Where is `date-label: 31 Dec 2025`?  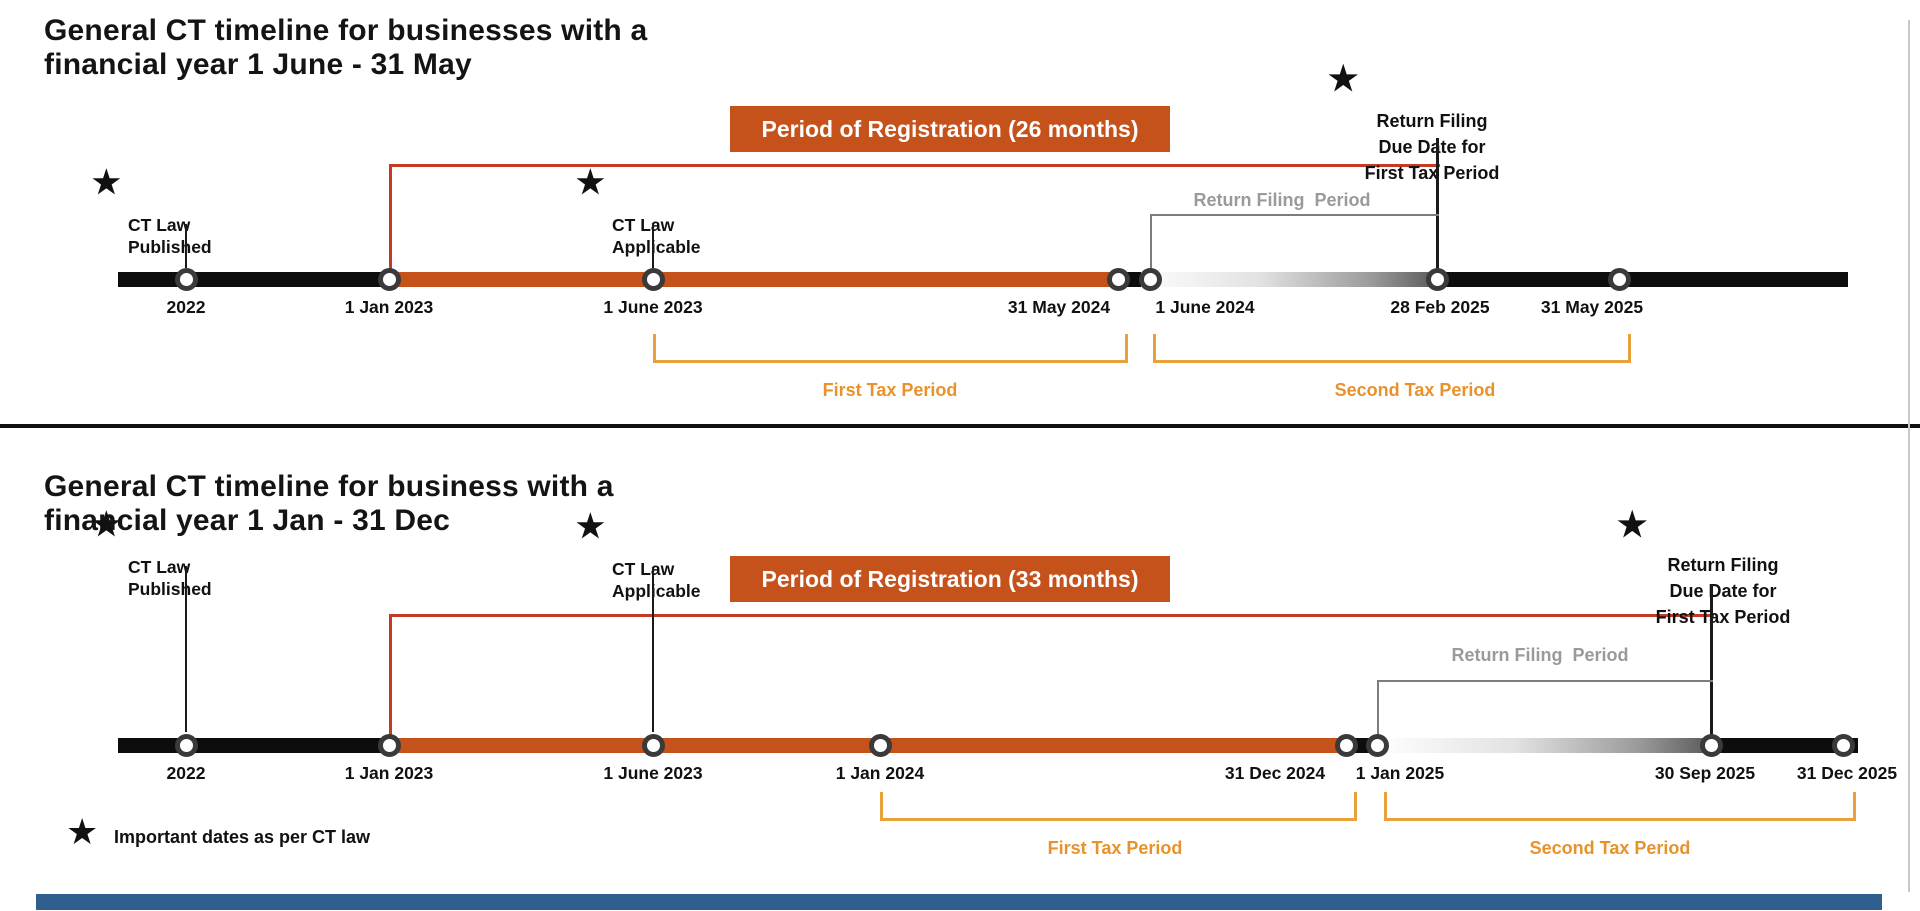
date-label: 31 Dec 2025 is located at coordinates (1847, 773).